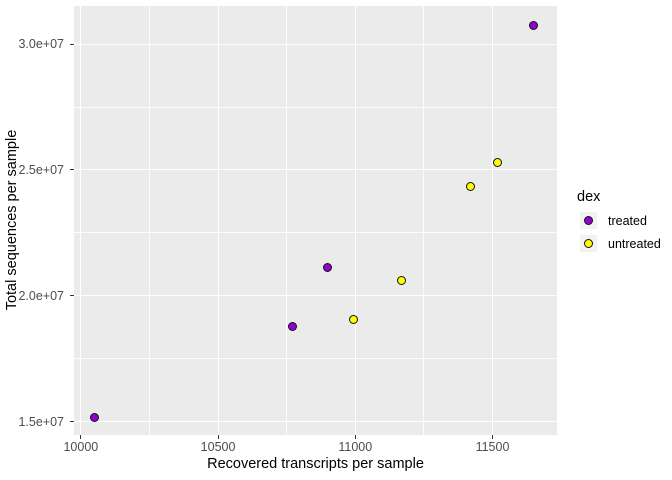  I want to click on untreated-point-icon, so click(588, 243).